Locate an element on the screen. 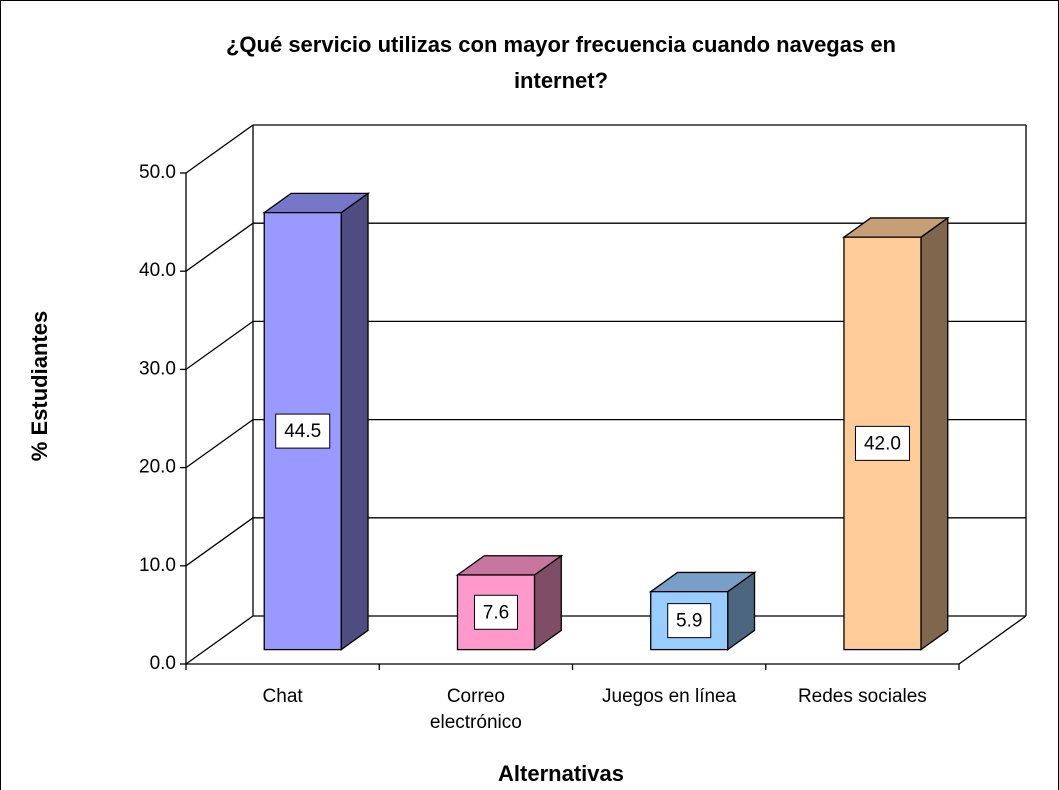  value-label: 7.6 is located at coordinates (496, 612).